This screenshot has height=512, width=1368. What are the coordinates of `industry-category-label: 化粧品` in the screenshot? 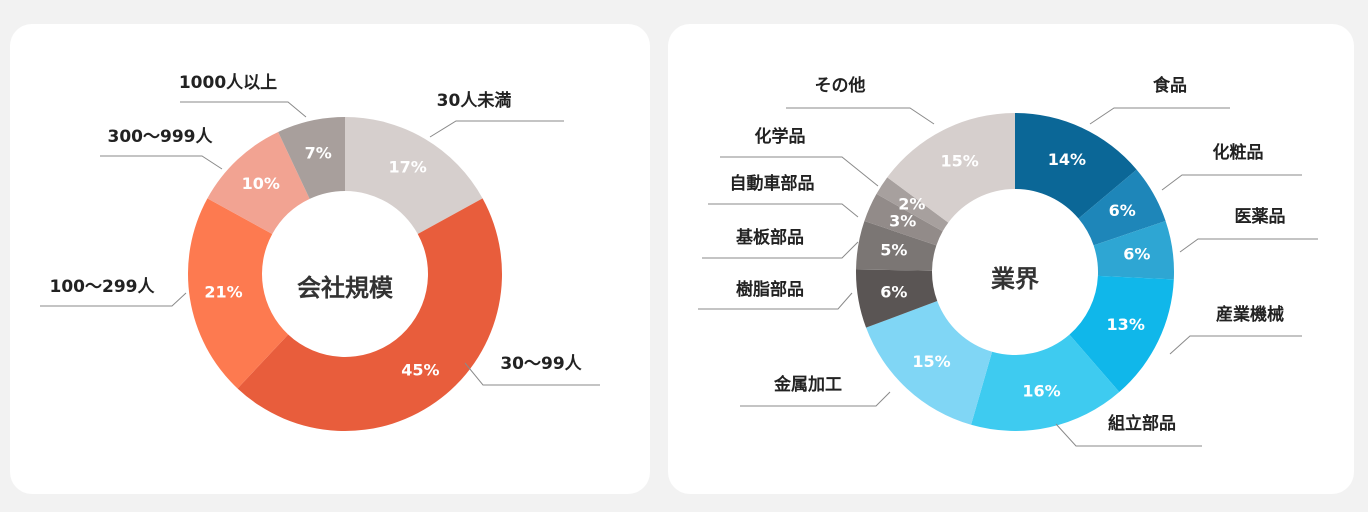 It's located at (1238, 152).